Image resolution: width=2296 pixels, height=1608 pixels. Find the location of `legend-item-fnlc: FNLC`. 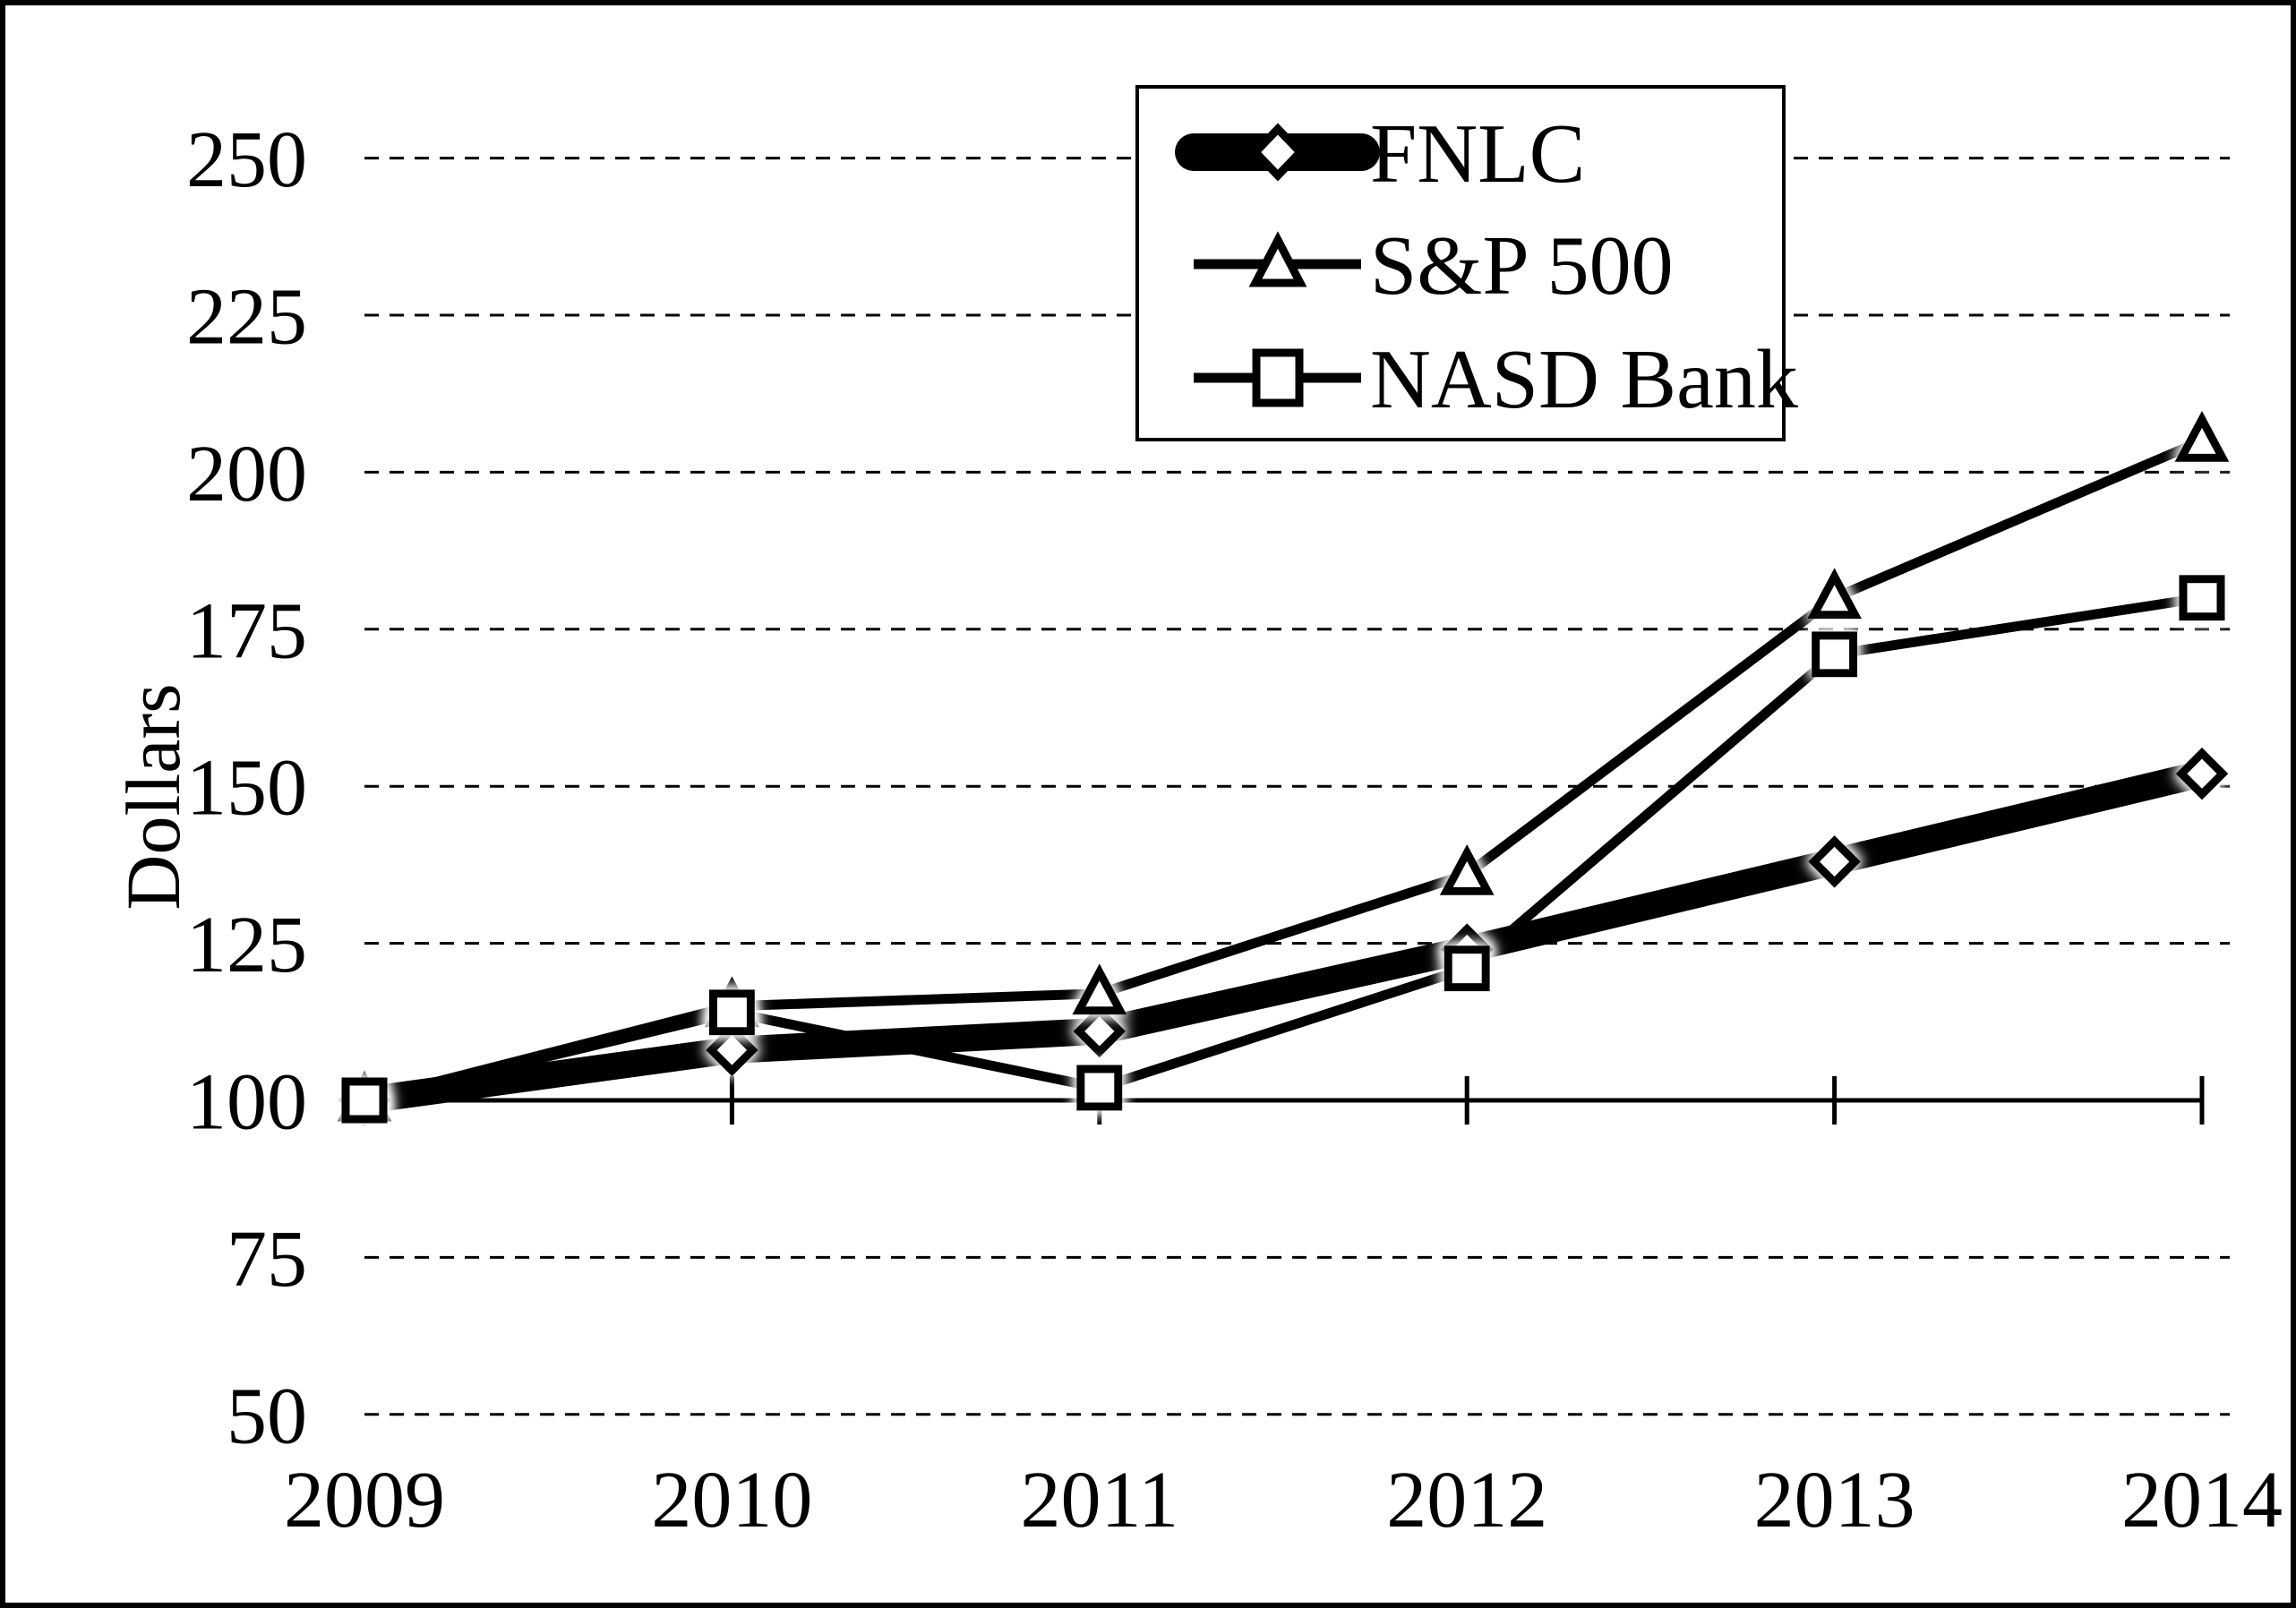

legend-item-fnlc: FNLC is located at coordinates (1380, 154).